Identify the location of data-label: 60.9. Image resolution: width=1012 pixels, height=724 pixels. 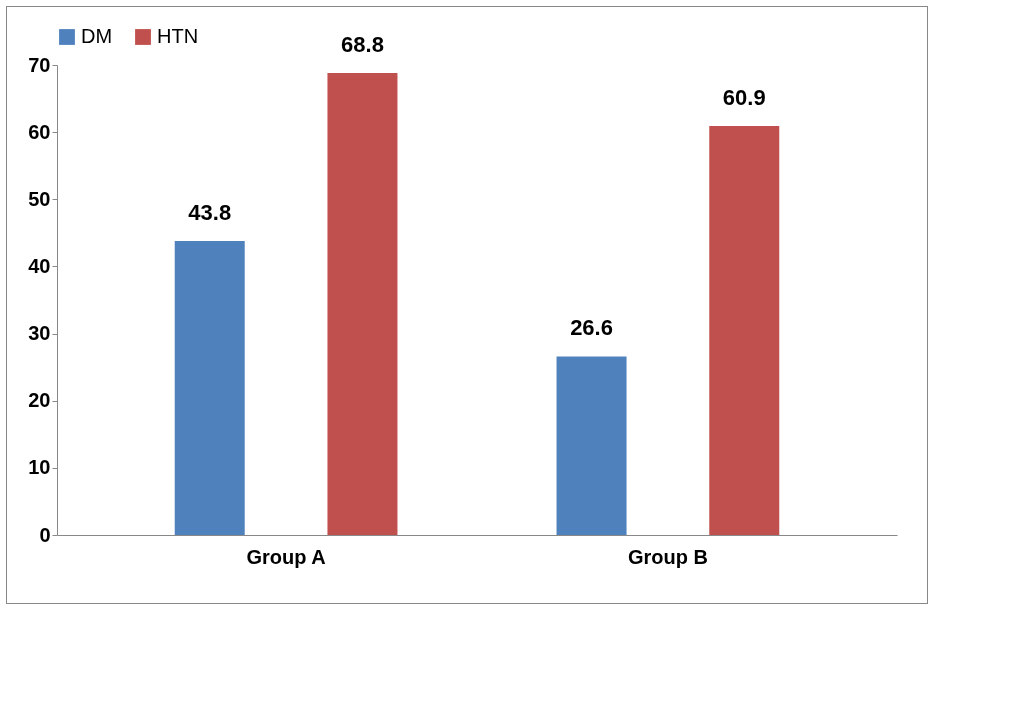
(744, 98).